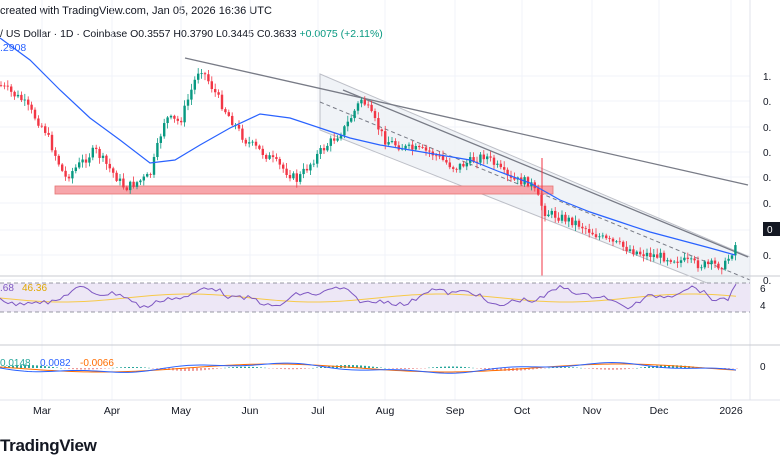 The image size is (780, 470). What do you see at coordinates (276, 34) in the screenshot?
I see `close-value: C0.3633` at bounding box center [276, 34].